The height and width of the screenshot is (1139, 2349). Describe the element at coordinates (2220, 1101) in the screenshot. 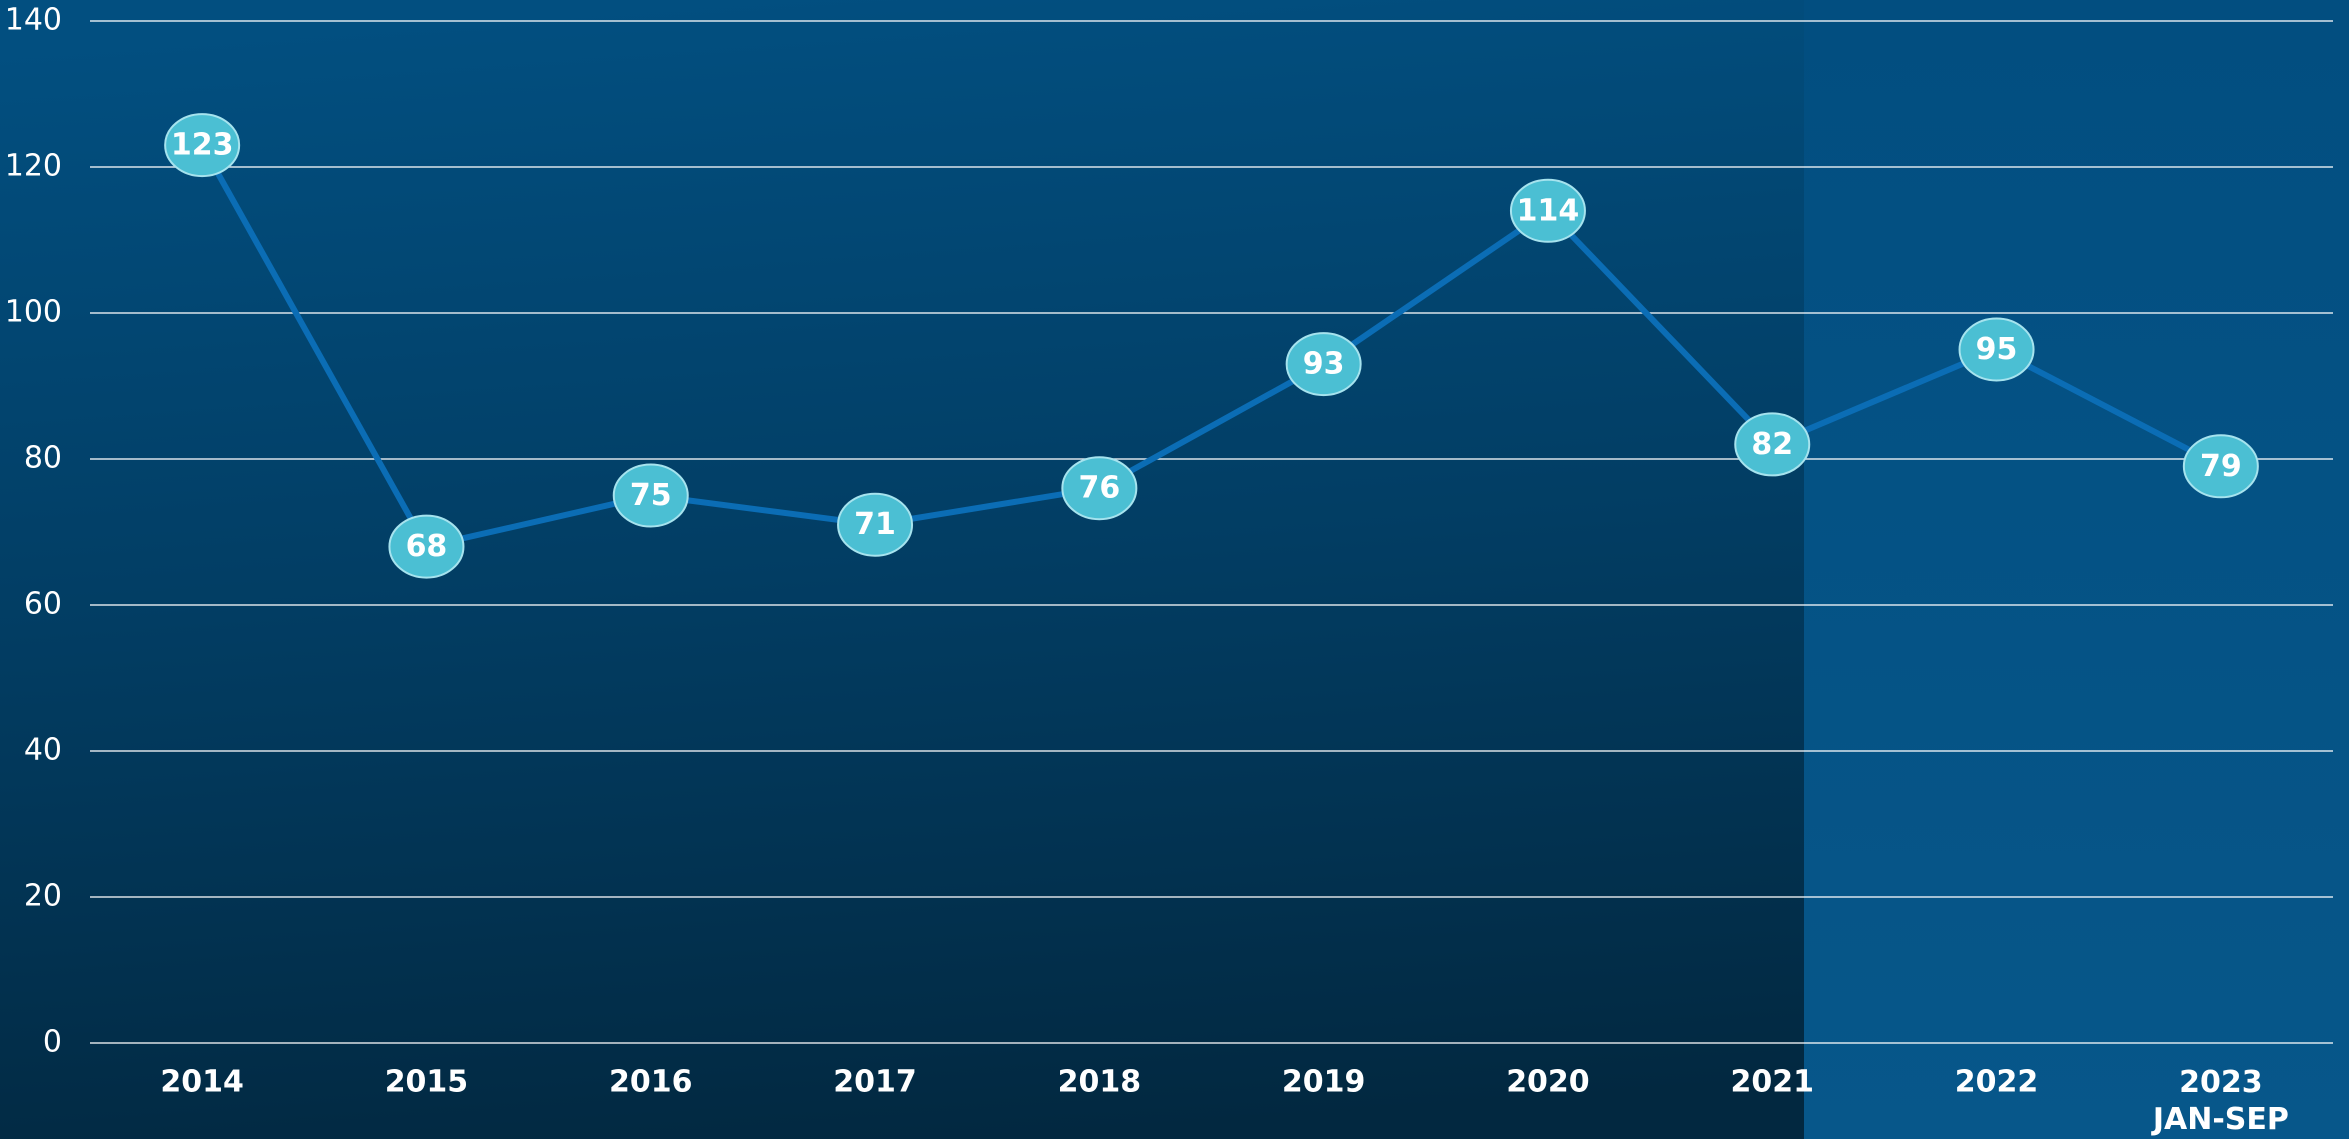

I see `x-tick-label: 2023 JAN-SEP` at that location.